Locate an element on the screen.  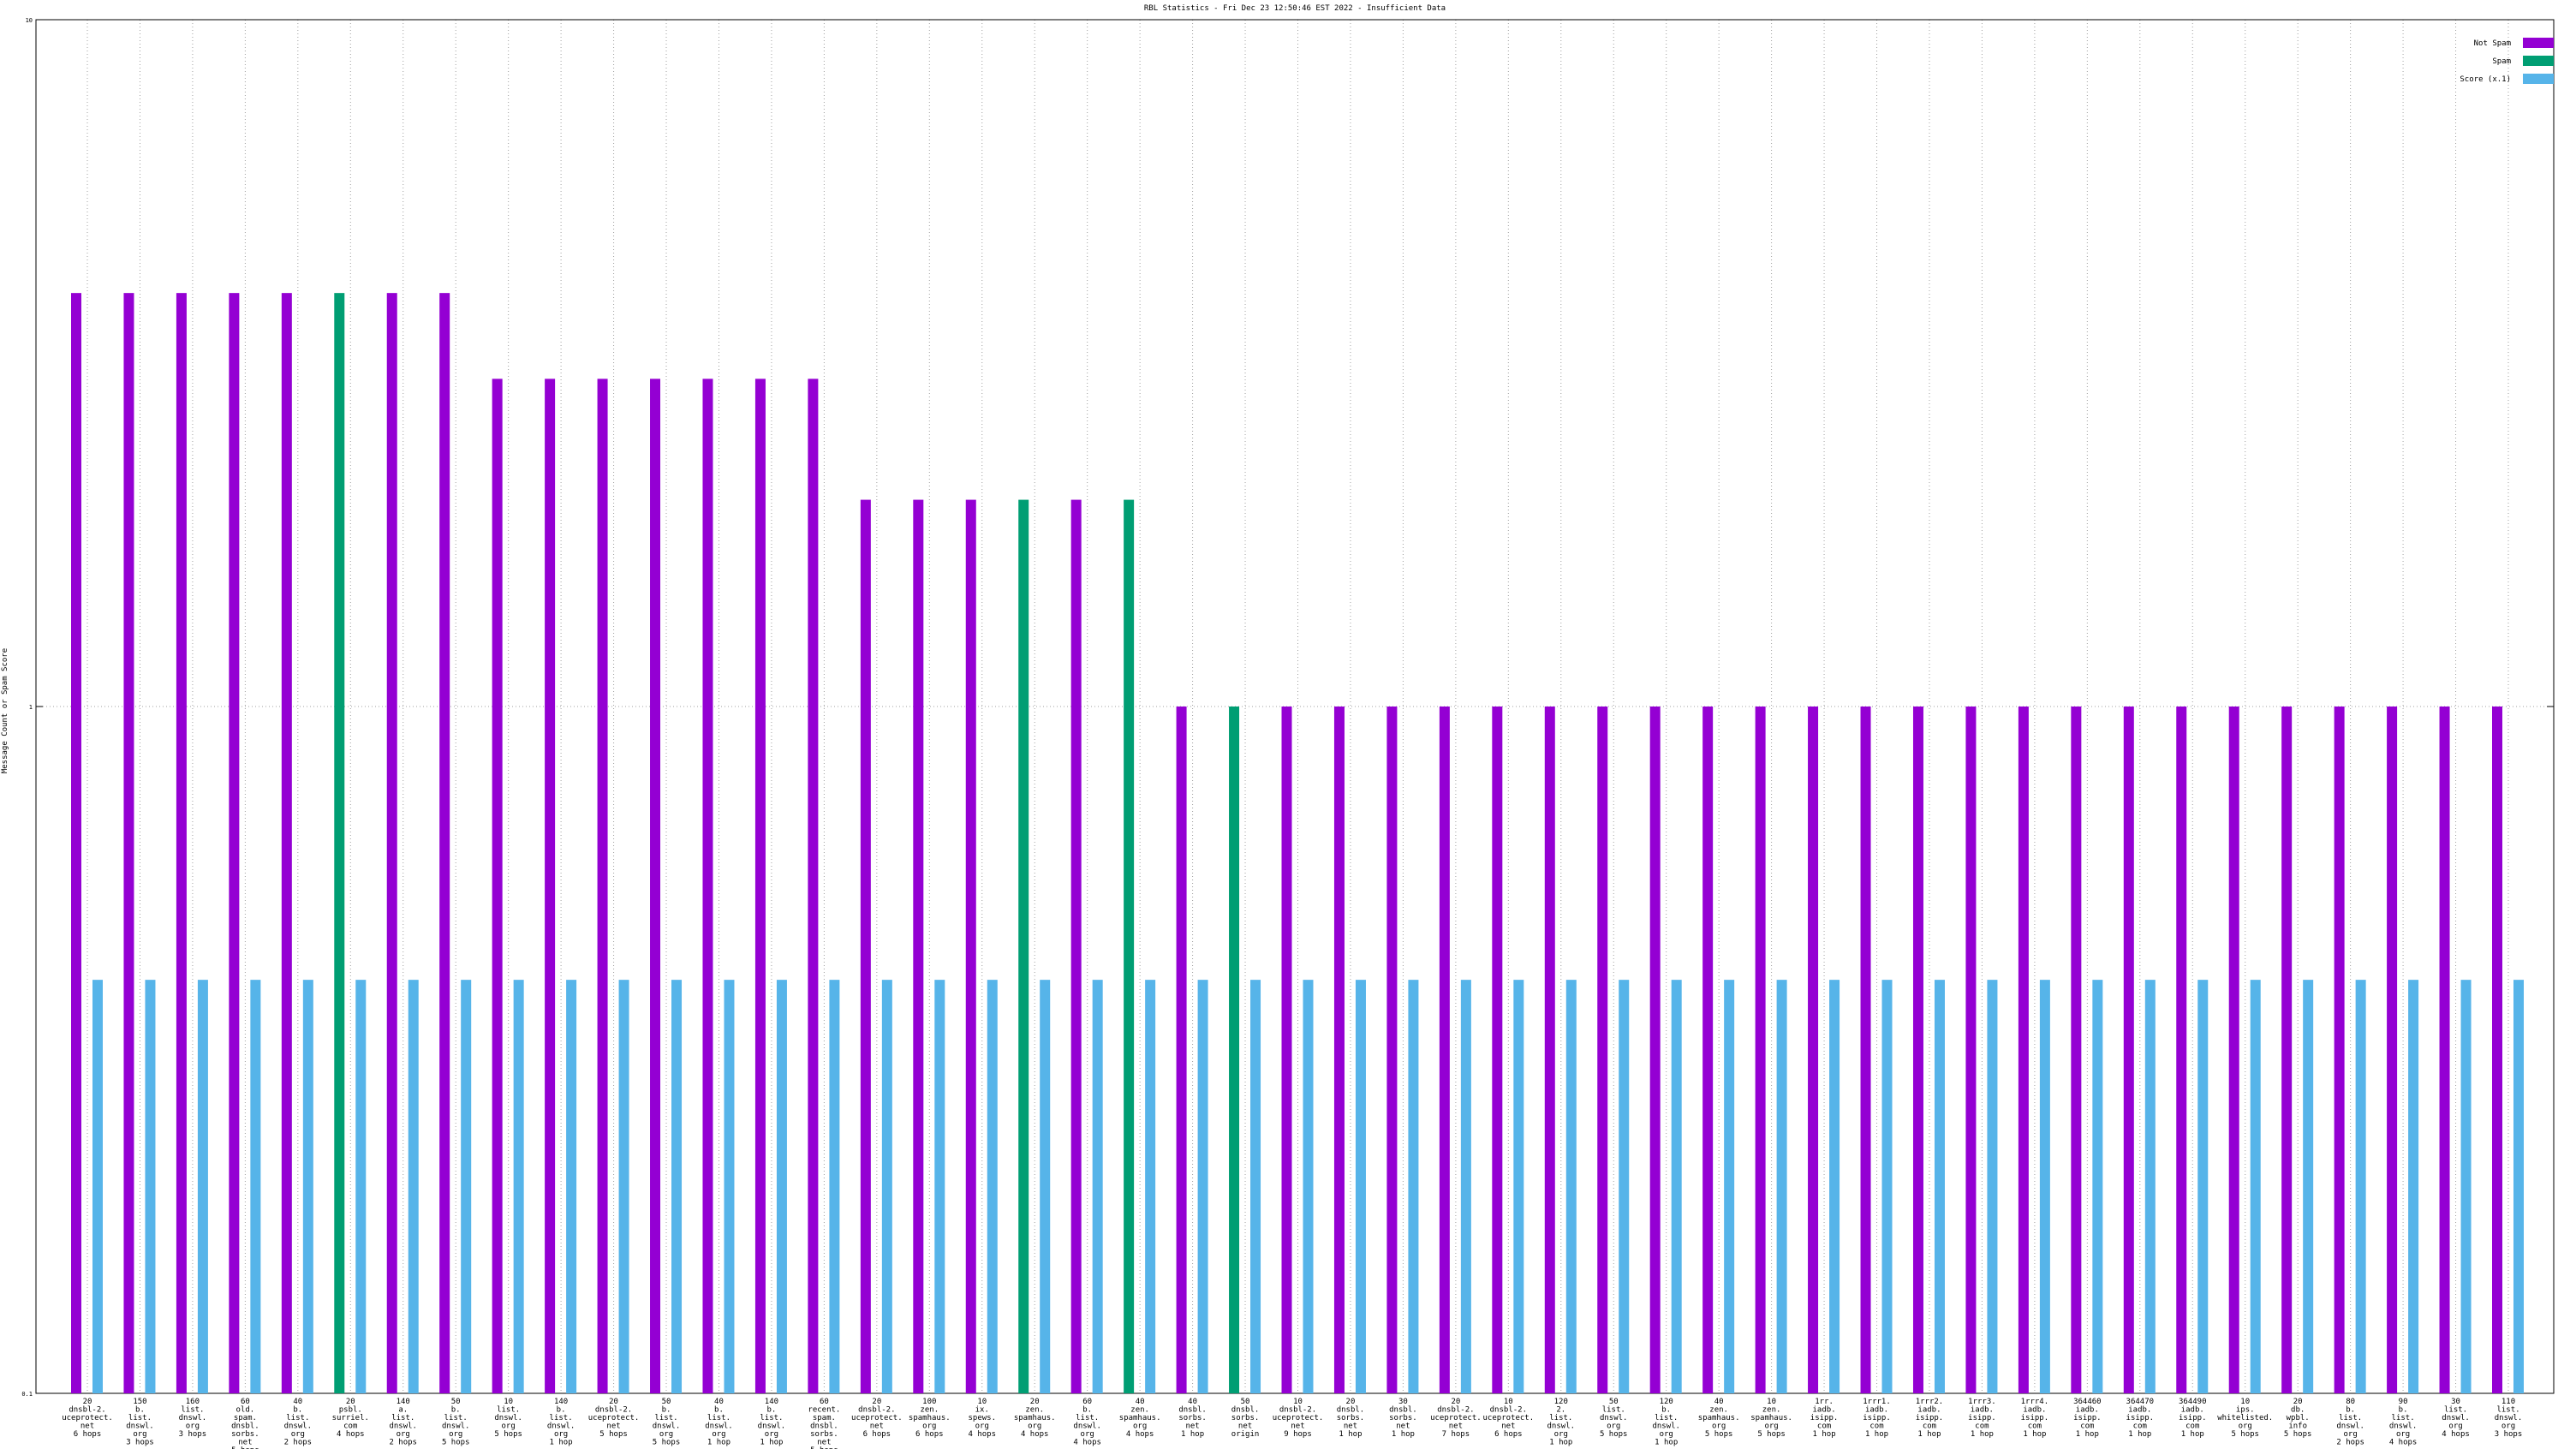
x-tick-label-line: com is located at coordinates (350, 1426).